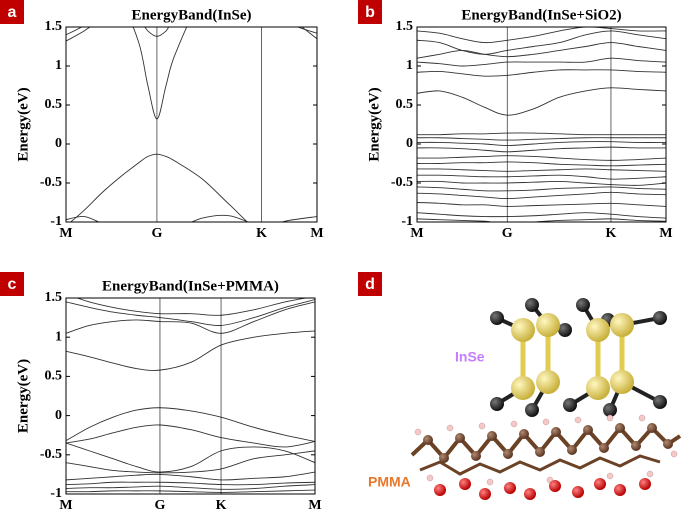  I want to click on panel-letter: c, so click(12, 284).